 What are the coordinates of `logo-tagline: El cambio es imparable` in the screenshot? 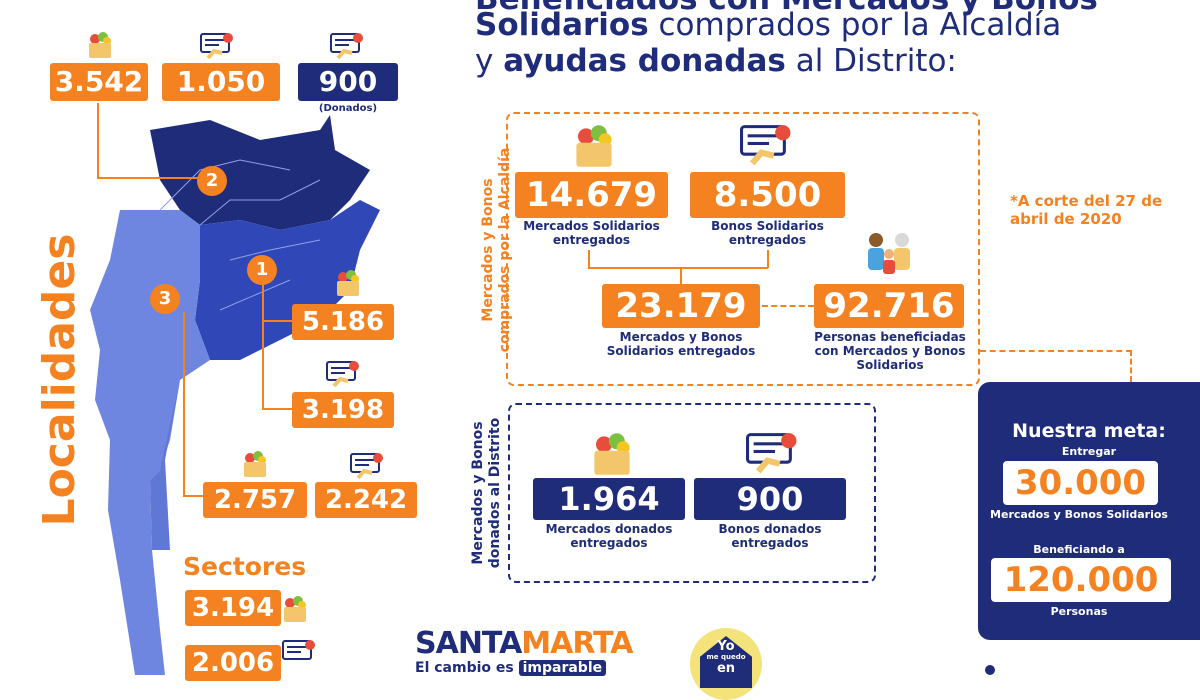 It's located at (511, 668).